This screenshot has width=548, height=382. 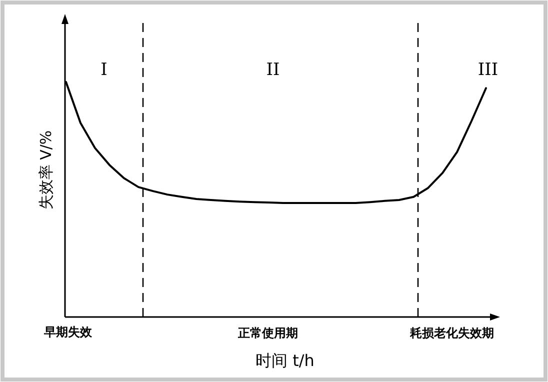 I want to click on x-axis-title: 时间 t/h, so click(x=285, y=360).